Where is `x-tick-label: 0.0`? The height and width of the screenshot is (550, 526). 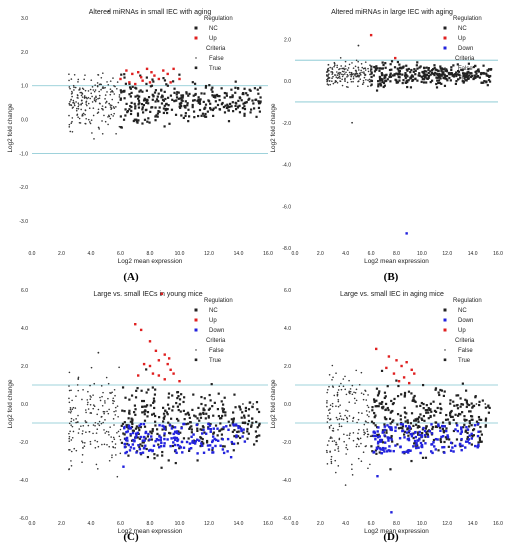 x-tick-label: 0.0 is located at coordinates (295, 254).